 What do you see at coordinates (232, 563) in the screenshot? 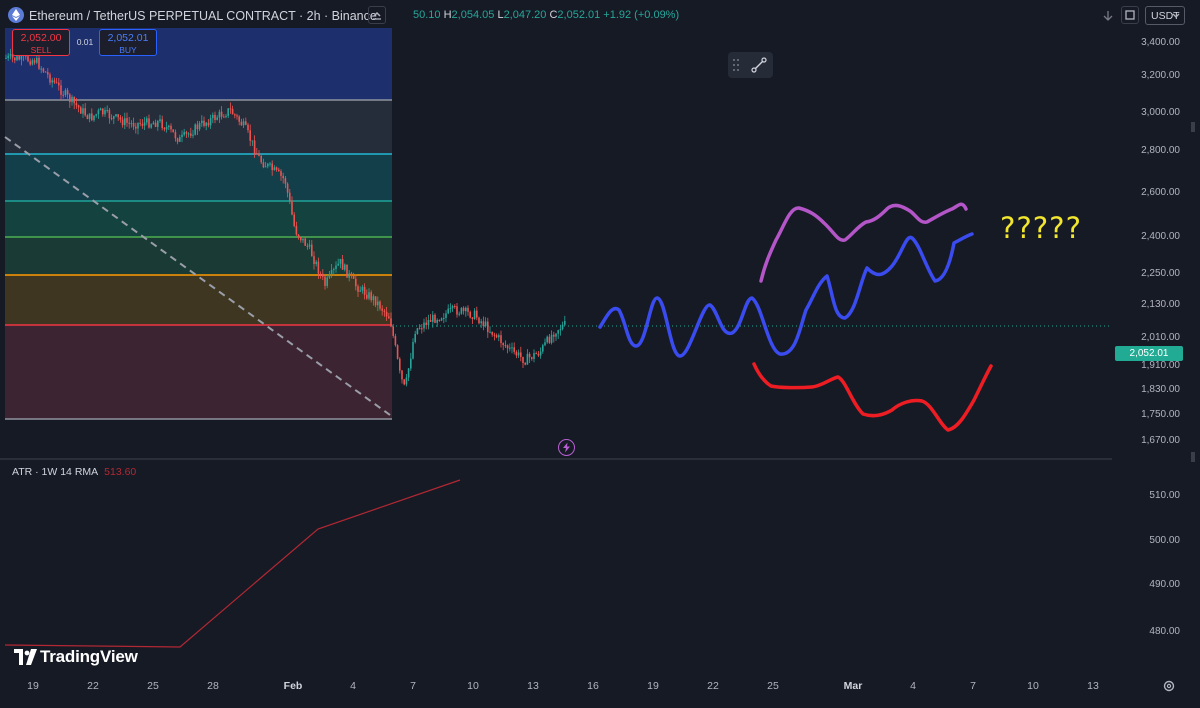
I see `atr-line` at bounding box center [232, 563].